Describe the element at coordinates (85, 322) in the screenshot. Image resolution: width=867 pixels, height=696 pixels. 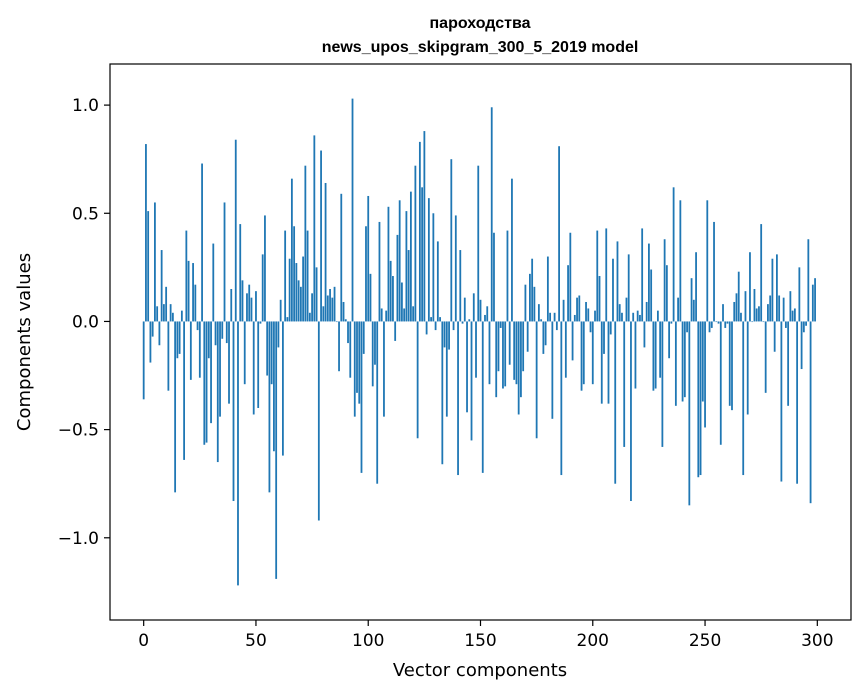
I see `y-tick-label: 0.0` at that location.